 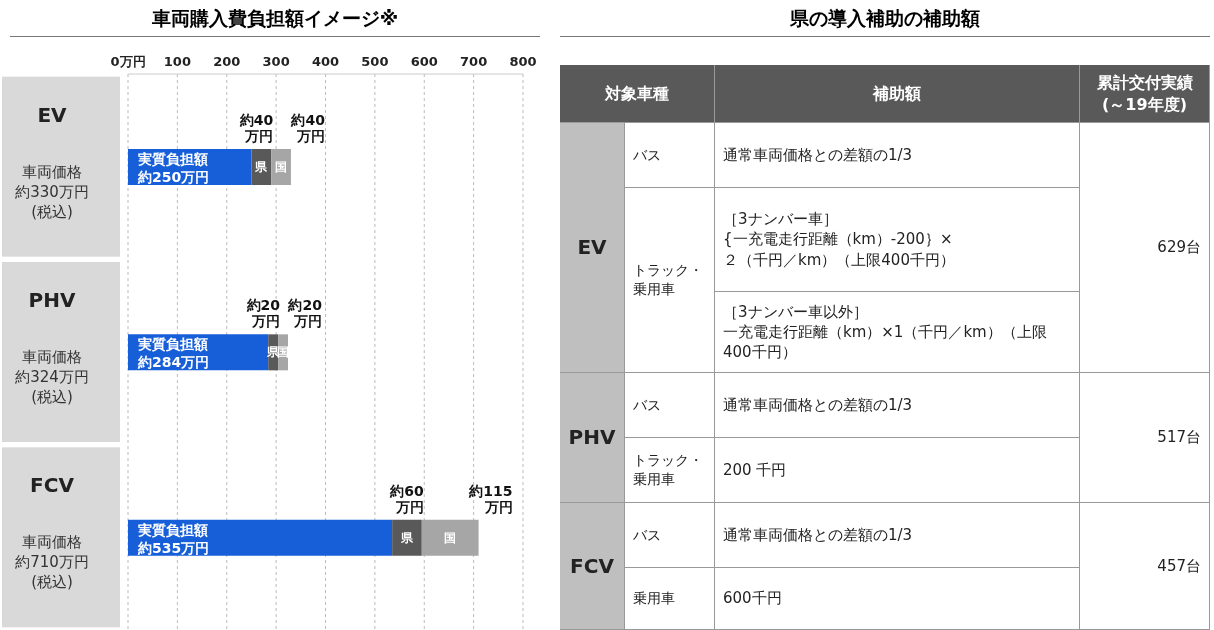 I want to click on x-tick-label: 300, so click(x=276, y=61).